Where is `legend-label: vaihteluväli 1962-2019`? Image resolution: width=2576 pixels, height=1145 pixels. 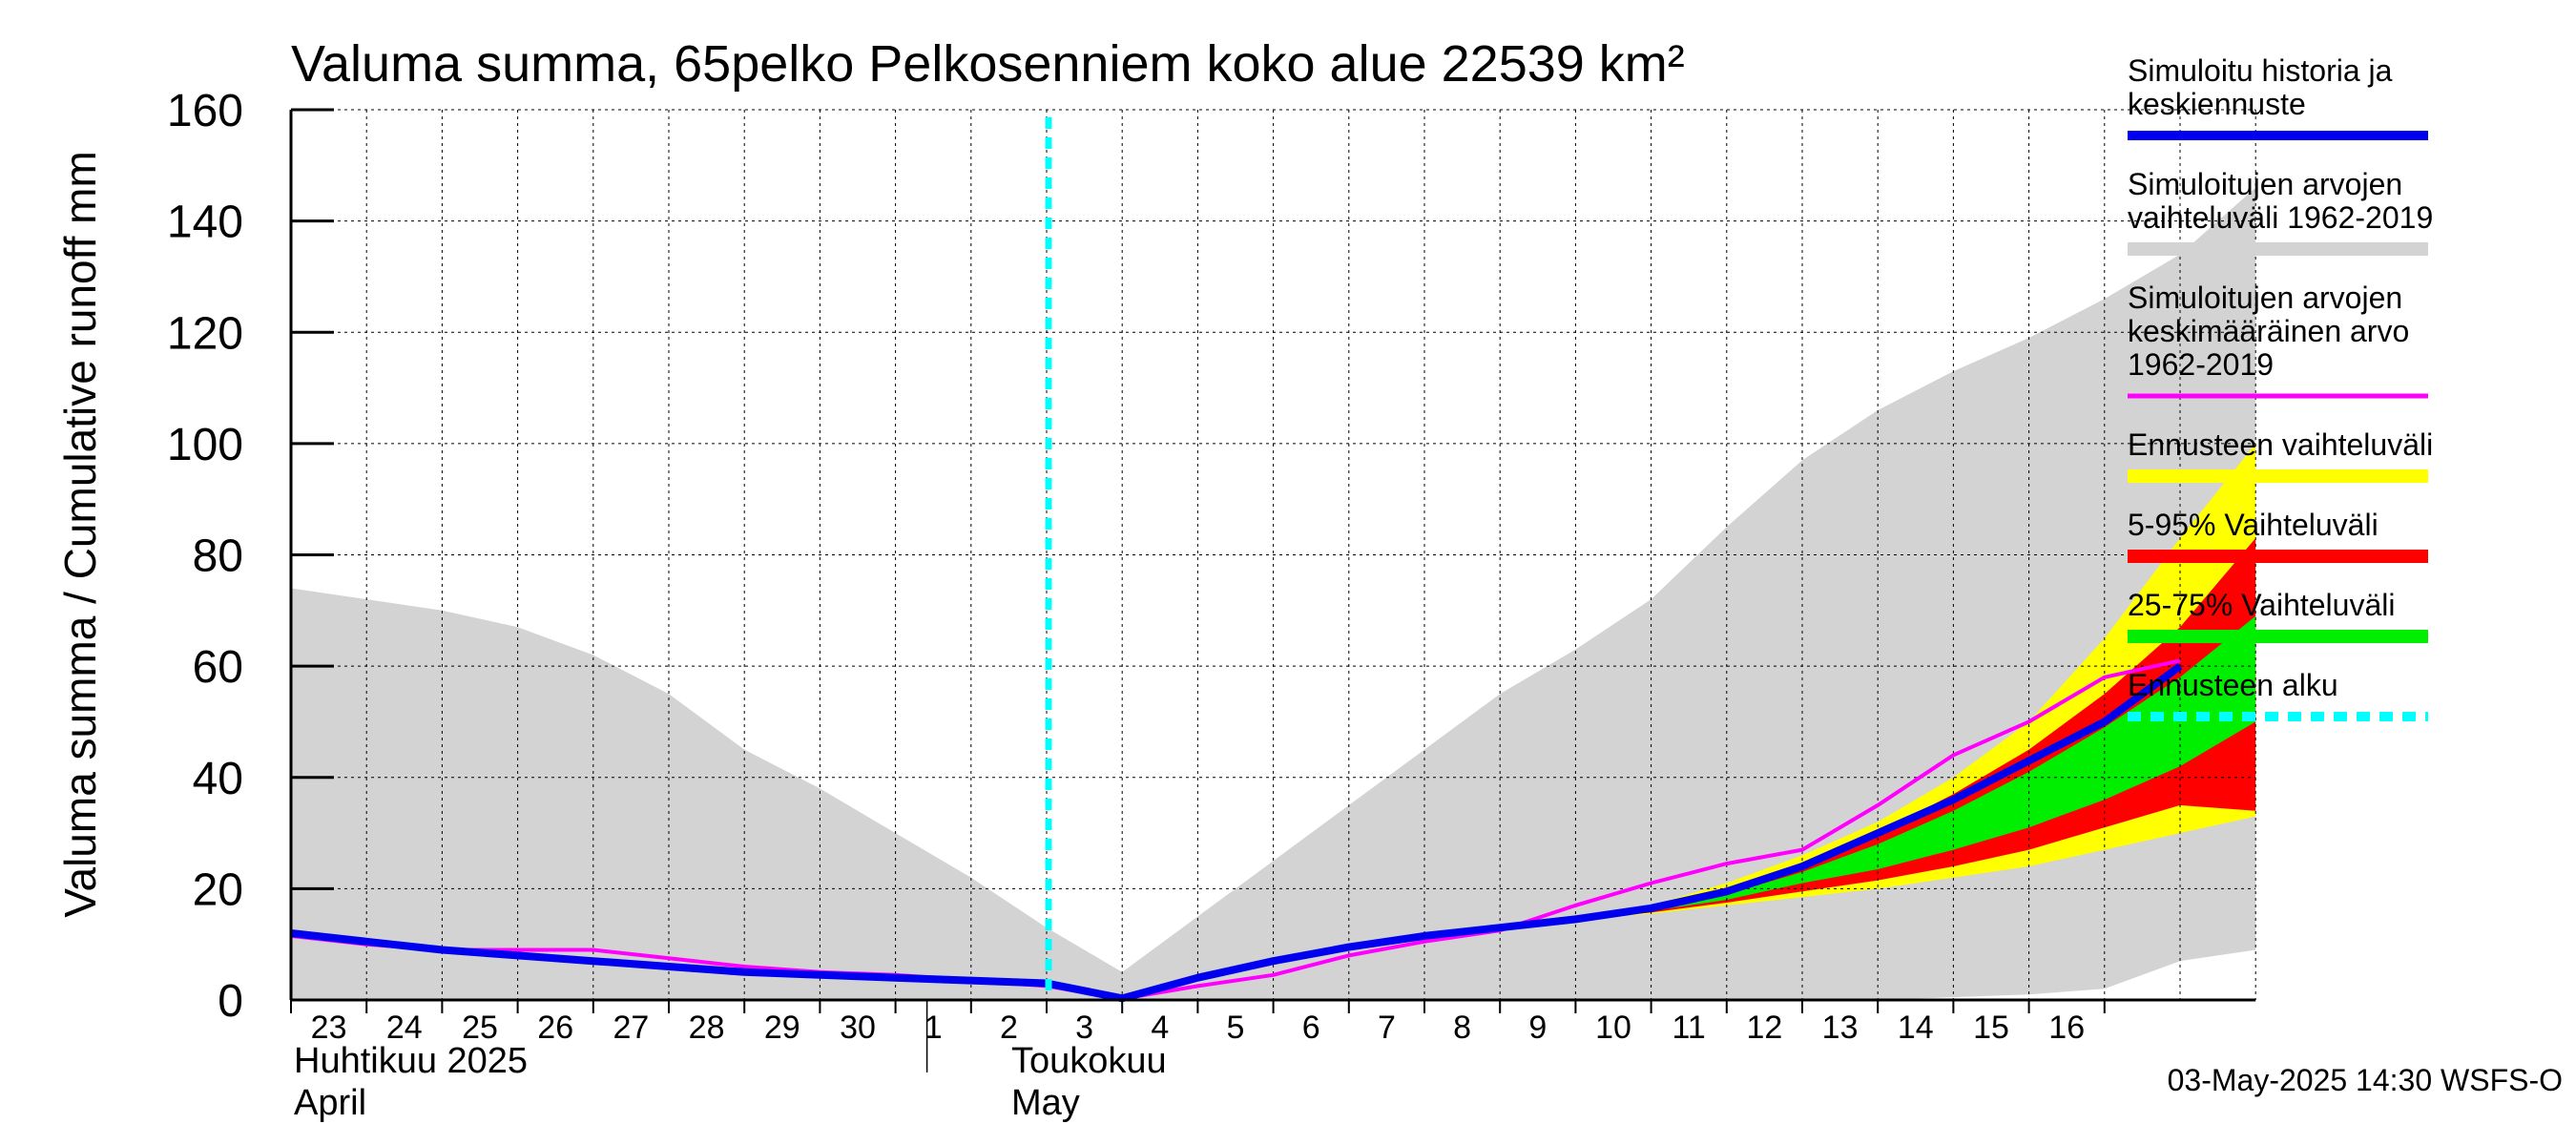 legend-label: vaihteluväli 1962-2019 is located at coordinates (2280, 218).